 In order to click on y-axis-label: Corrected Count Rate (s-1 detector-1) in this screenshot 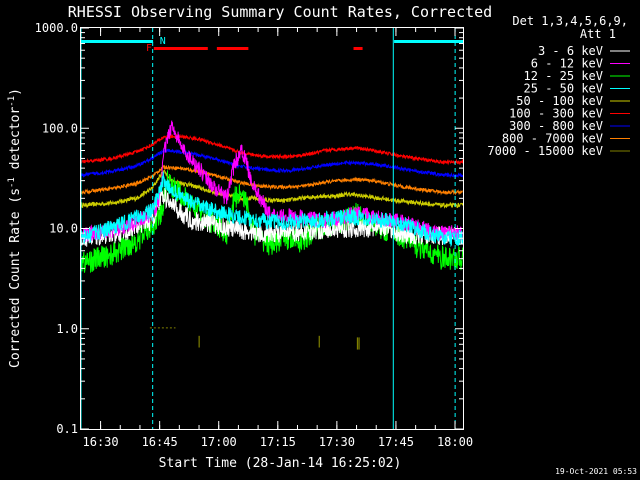, I will do `click(15, 228)`.